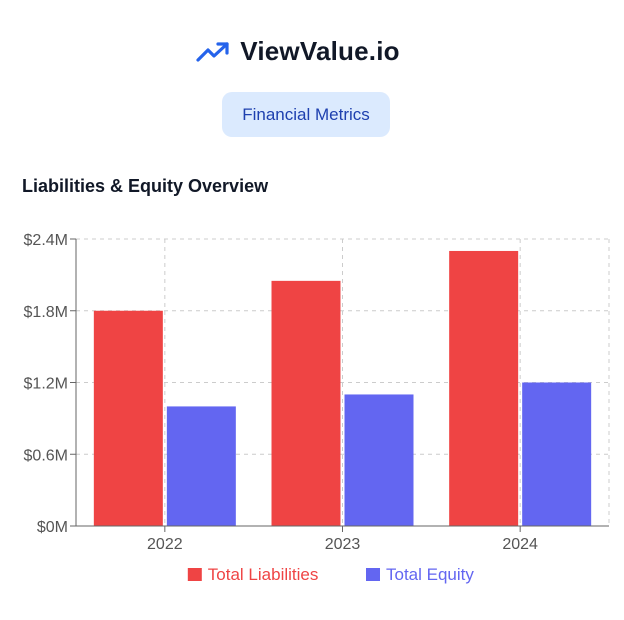  What do you see at coordinates (165, 544) in the screenshot?
I see `x-tick-label: 2022` at bounding box center [165, 544].